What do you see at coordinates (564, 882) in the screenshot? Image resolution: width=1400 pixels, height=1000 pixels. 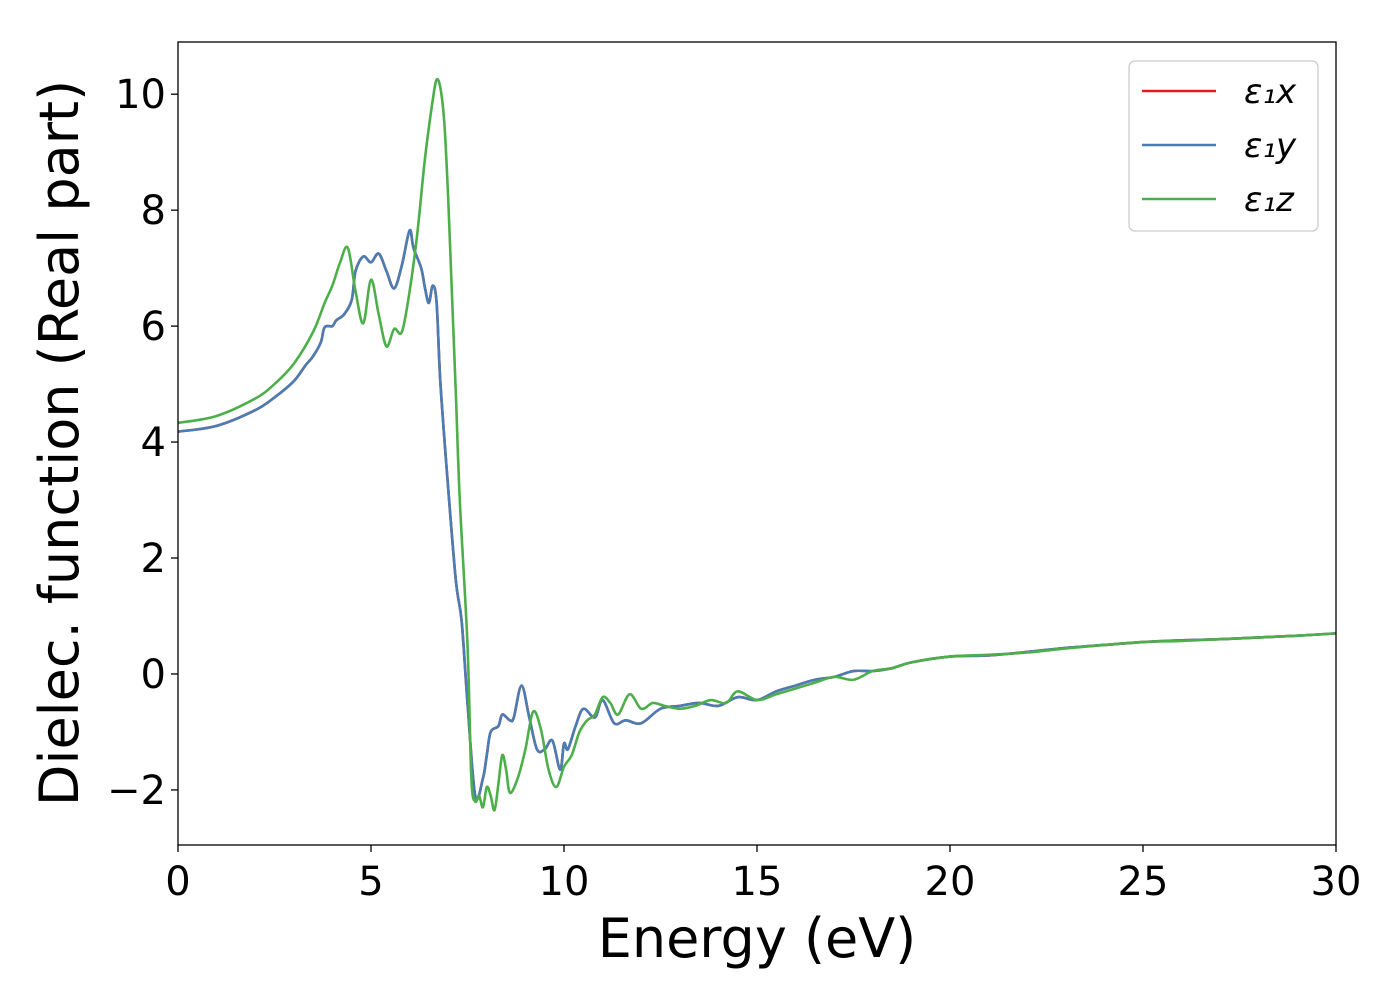 I see `x-tick-label: 10` at bounding box center [564, 882].